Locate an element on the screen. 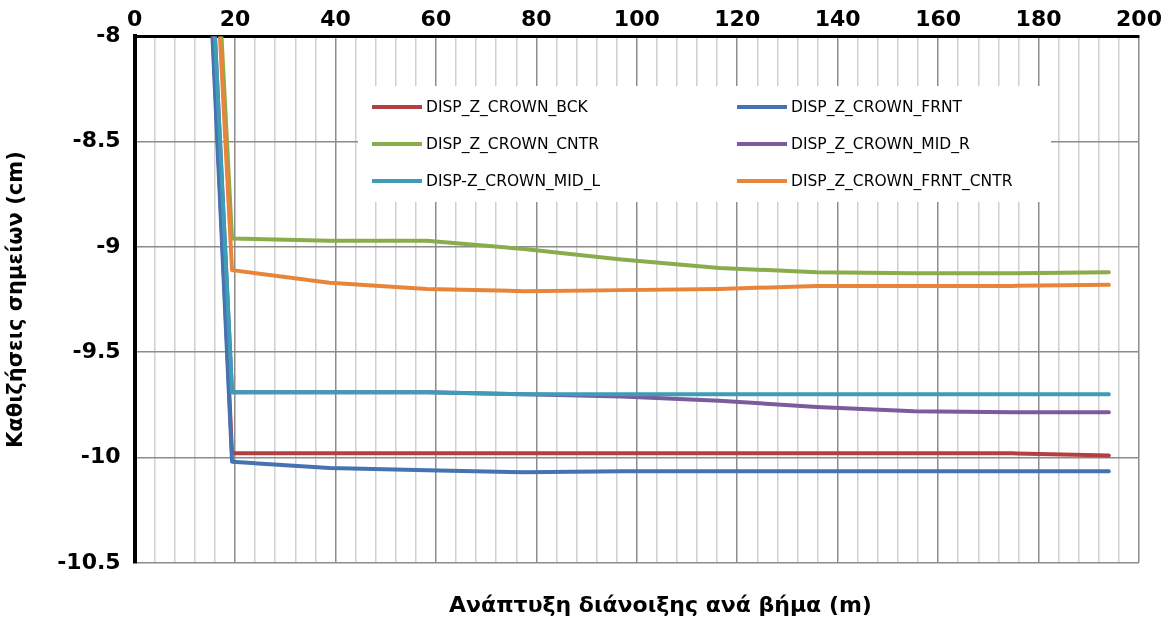 Image resolution: width=1173 pixels, height=639 pixels. x-tick-label: 20 is located at coordinates (235, 18).